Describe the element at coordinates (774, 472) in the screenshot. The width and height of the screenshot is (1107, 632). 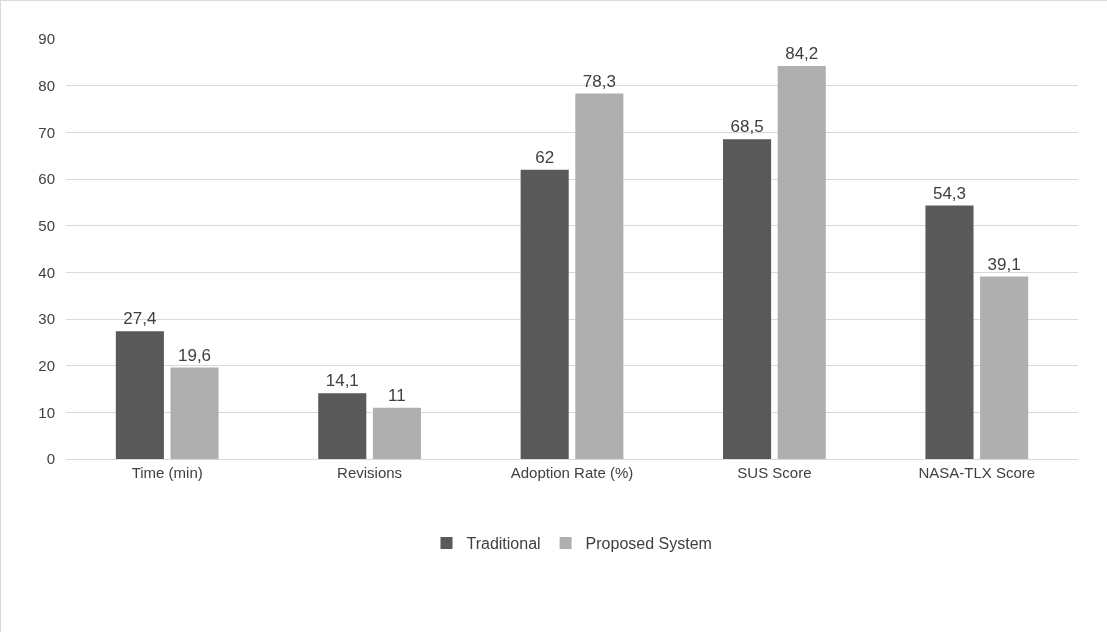
I see `x-tick-label: SUS Score` at that location.